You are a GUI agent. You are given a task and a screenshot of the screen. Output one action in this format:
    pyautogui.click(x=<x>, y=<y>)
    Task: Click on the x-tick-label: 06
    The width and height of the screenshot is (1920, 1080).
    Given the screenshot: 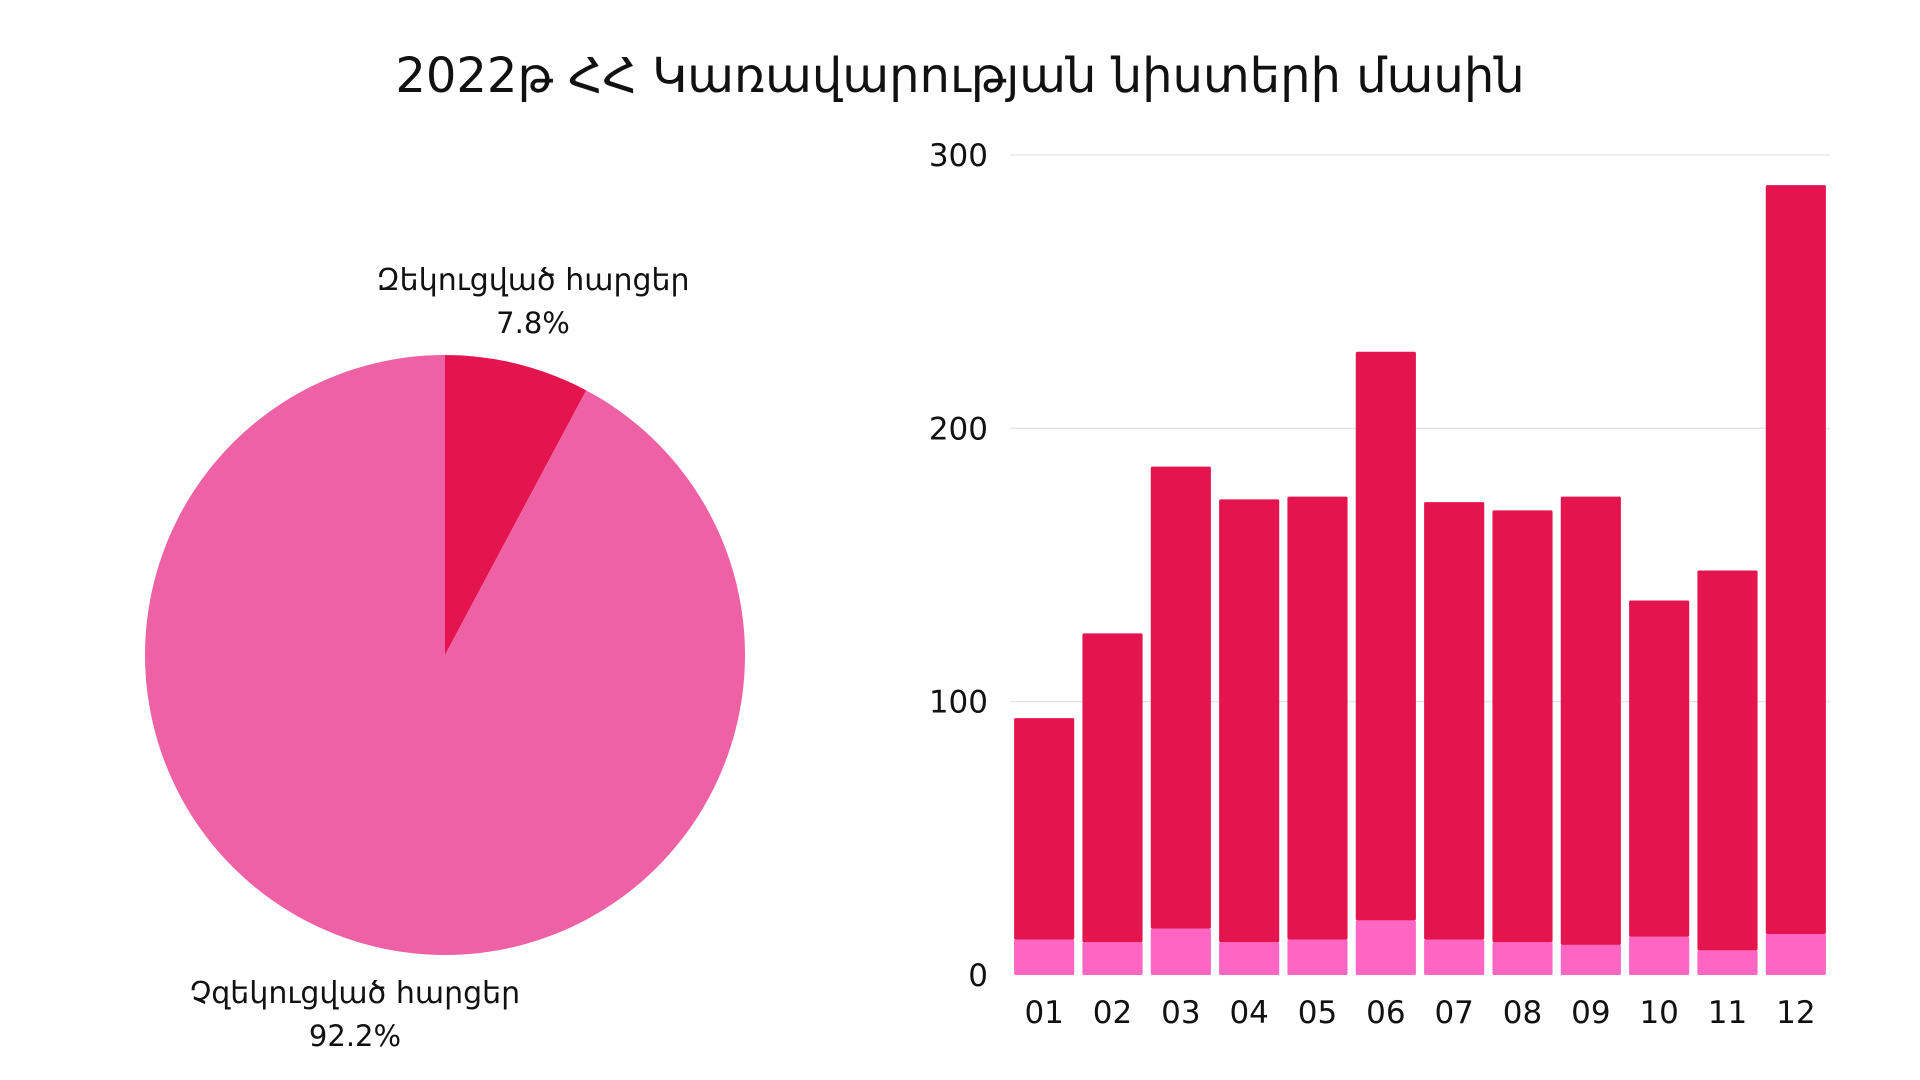 What is the action you would take?
    pyautogui.click(x=1385, y=1013)
    